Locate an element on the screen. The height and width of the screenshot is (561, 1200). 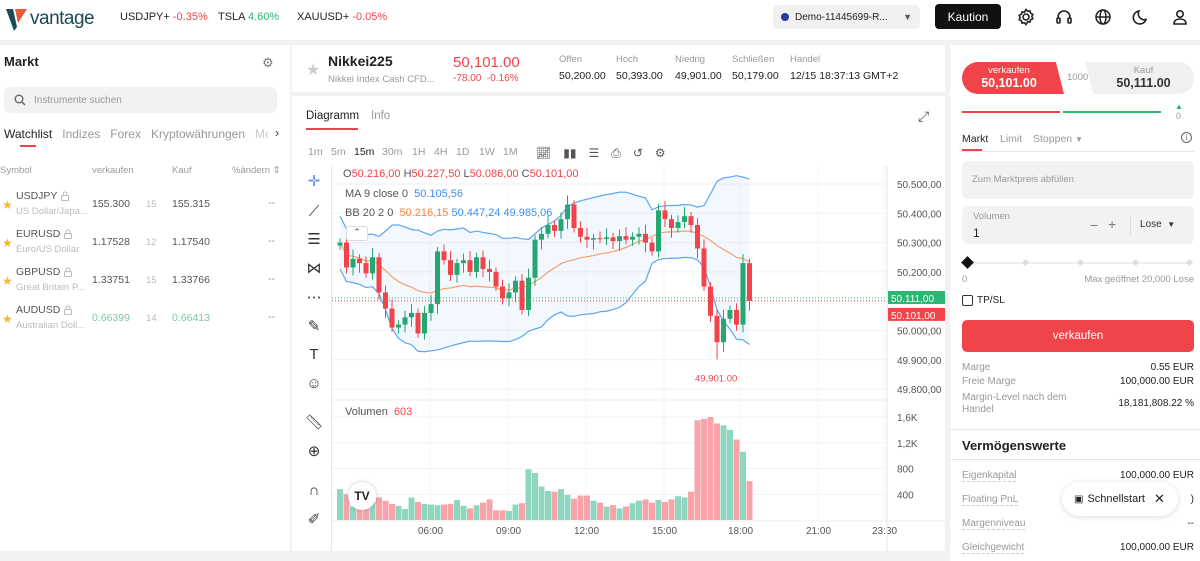
brush-icon: ✎ is located at coordinates (314, 326).